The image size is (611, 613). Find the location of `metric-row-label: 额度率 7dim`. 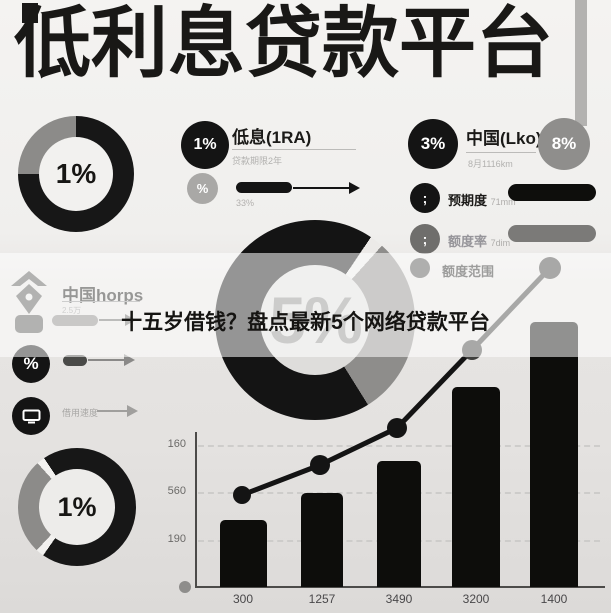

metric-row-label: 额度率 7dim is located at coordinates (479, 240).